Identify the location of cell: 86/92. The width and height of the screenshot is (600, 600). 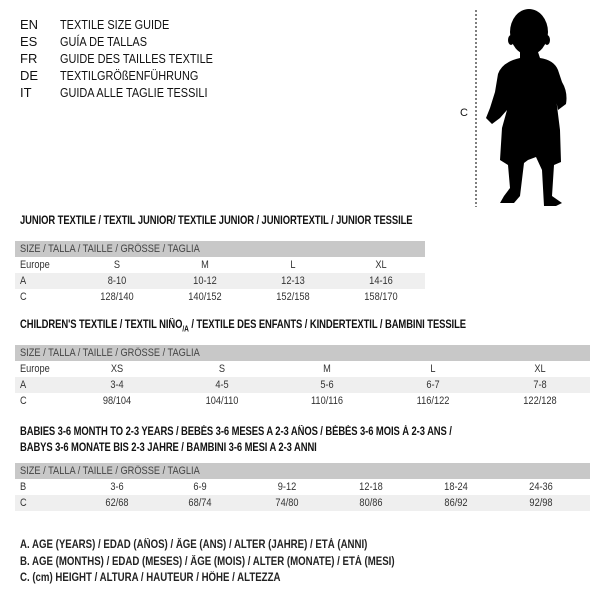
(456, 503).